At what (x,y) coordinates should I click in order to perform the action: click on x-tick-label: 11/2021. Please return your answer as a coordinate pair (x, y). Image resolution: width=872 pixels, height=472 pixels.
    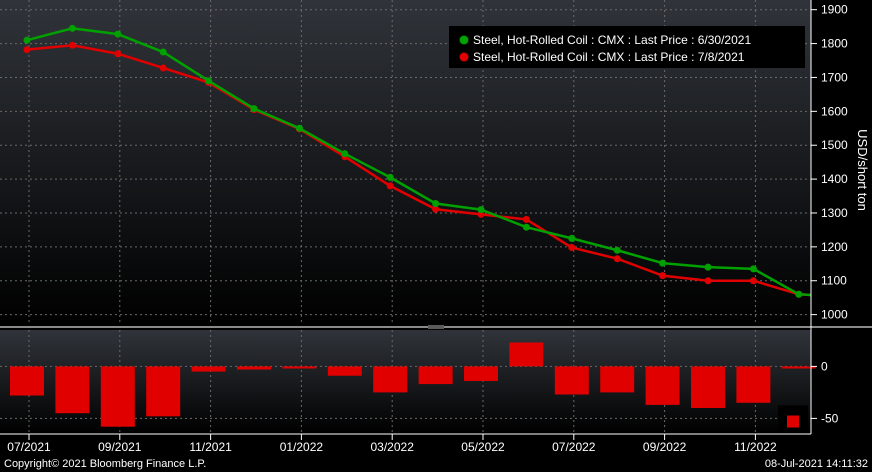
    Looking at the image, I should click on (210, 447).